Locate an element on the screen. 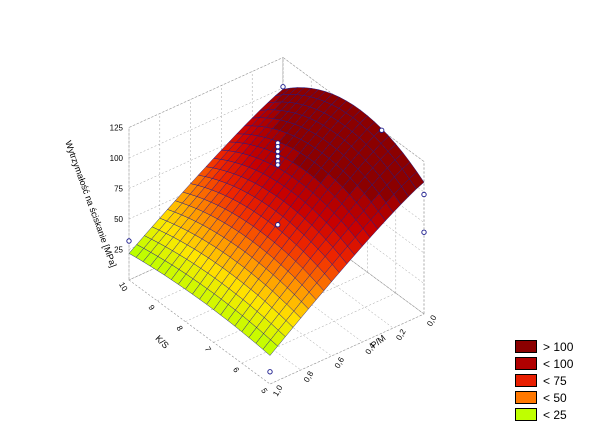 The image size is (591, 445). x-tick-label: 5 is located at coordinates (264, 391).